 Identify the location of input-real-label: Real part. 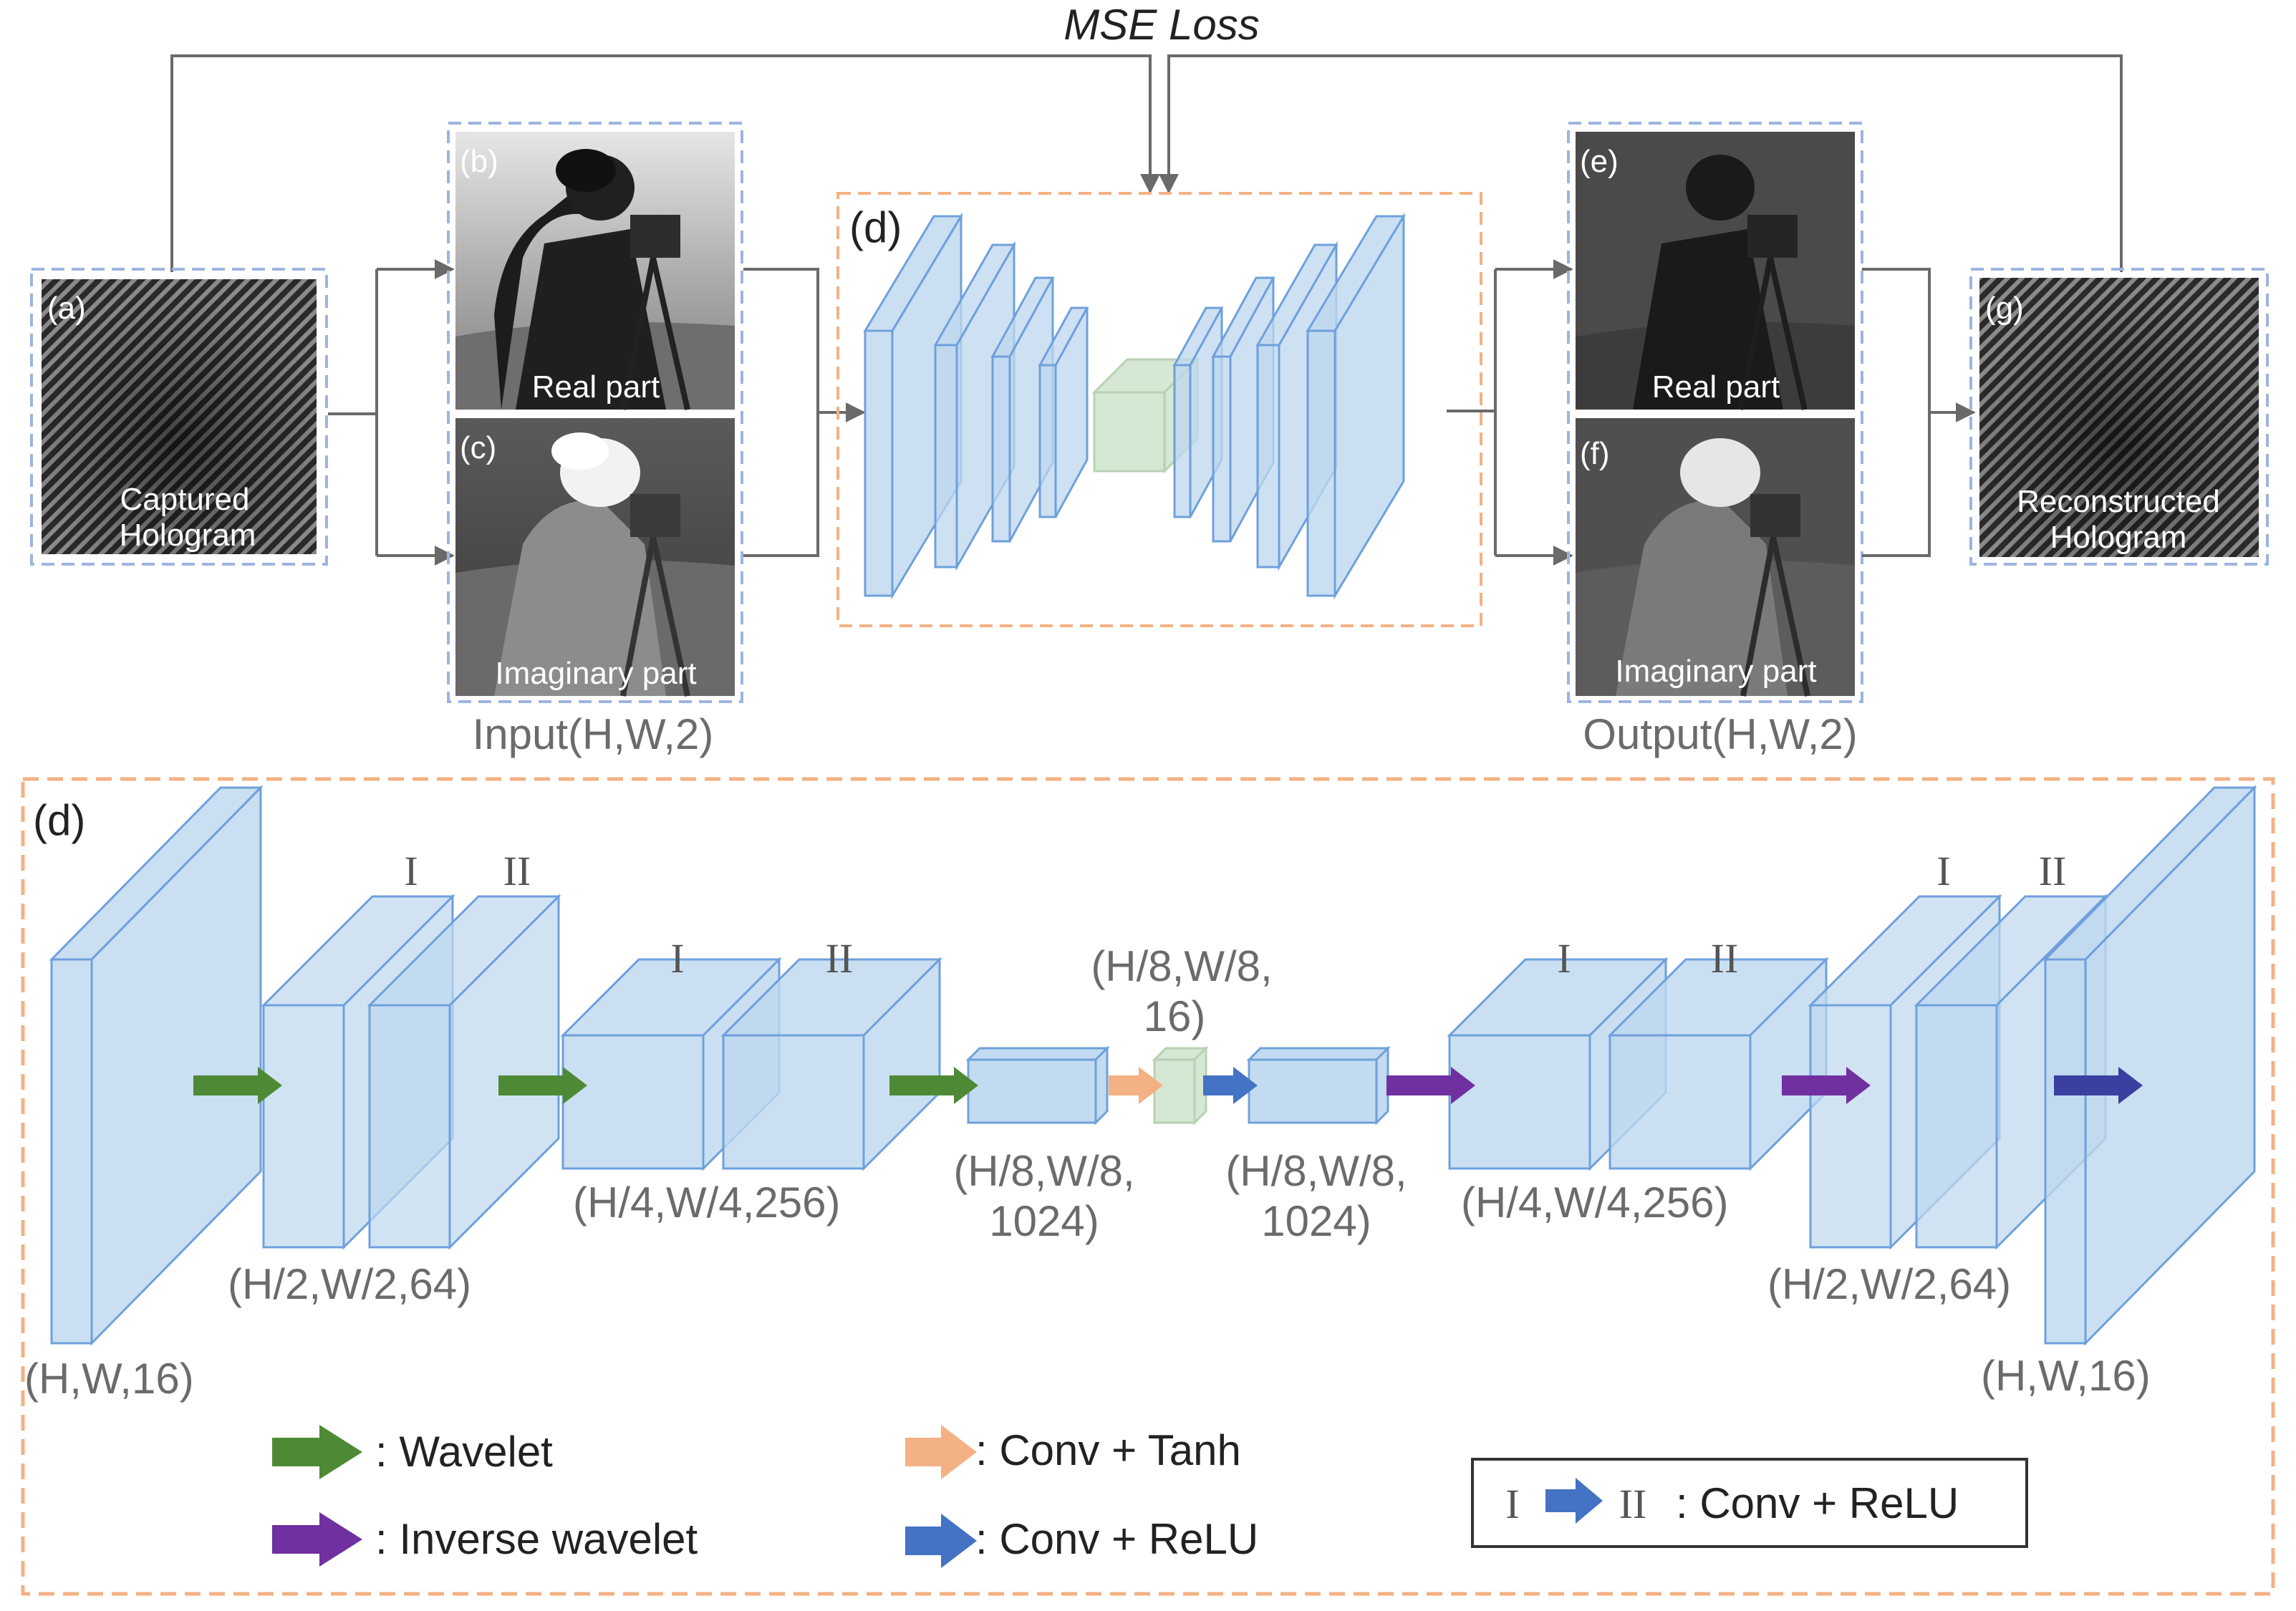
(596, 387).